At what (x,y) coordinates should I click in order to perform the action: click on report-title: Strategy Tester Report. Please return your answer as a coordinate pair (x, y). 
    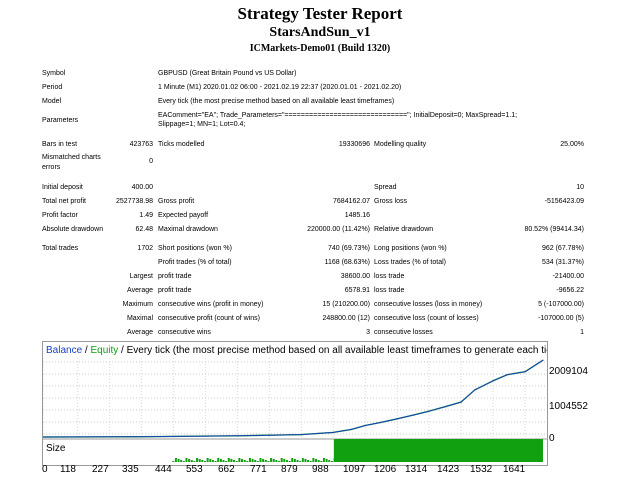
    Looking at the image, I should click on (320, 13).